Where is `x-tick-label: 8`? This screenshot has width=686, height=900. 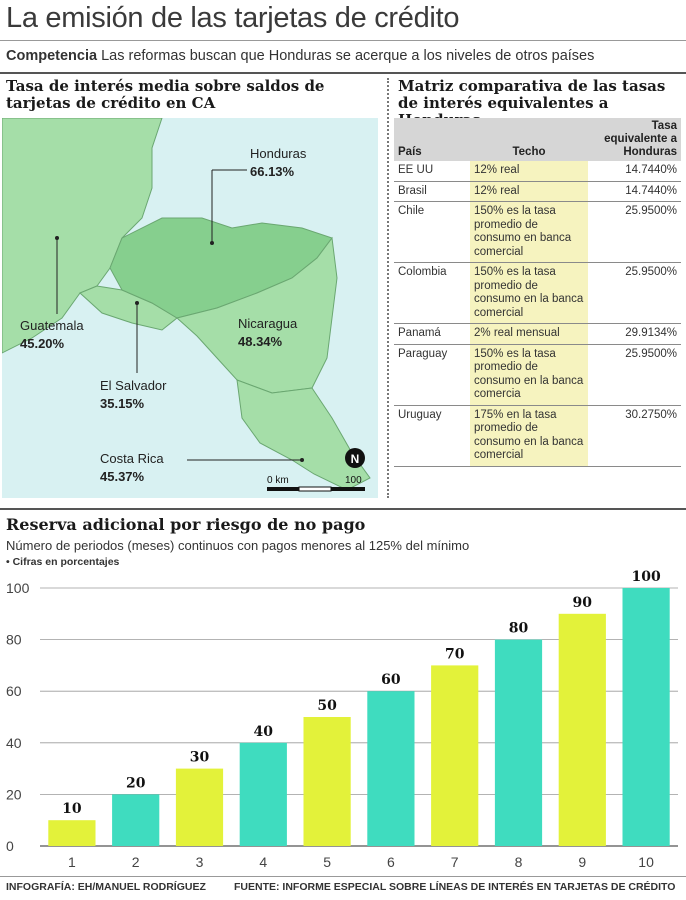 x-tick-label: 8 is located at coordinates (519, 862).